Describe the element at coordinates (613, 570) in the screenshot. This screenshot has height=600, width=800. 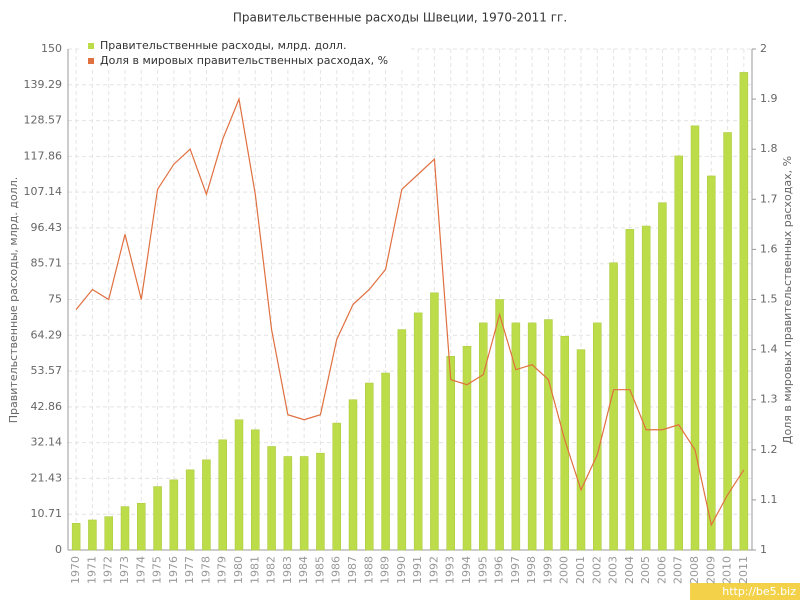
I see `x-tick-label: 2003` at that location.